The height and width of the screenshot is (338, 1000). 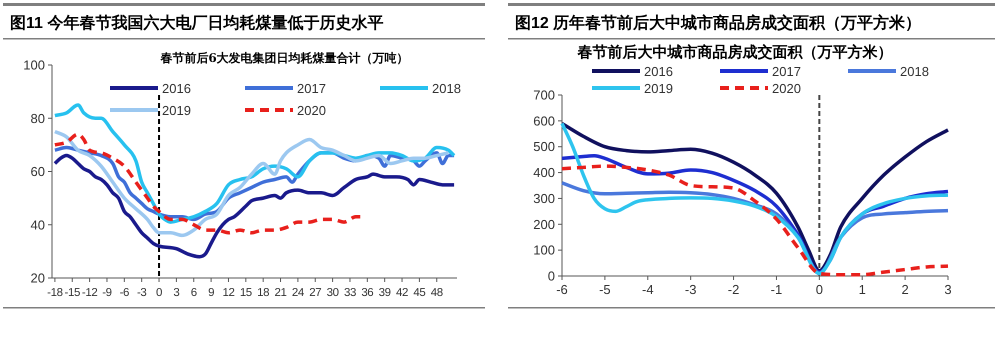 What do you see at coordinates (436, 293) in the screenshot?
I see `x-tick-label: 48` at bounding box center [436, 293].